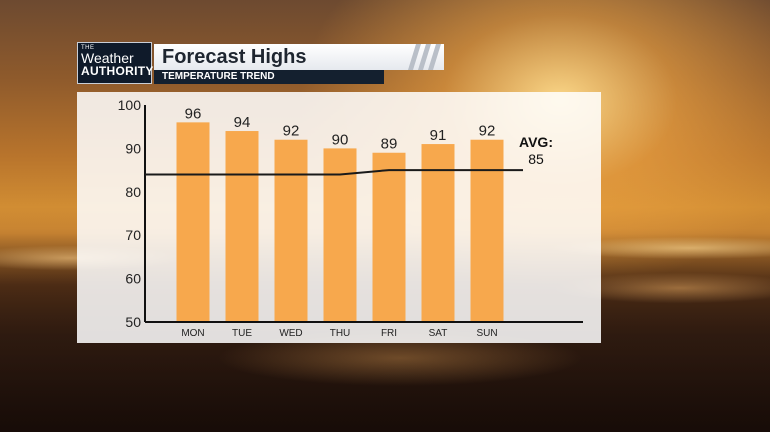 The width and height of the screenshot is (770, 432). I want to click on x-tick-label: SUN, so click(486, 333).